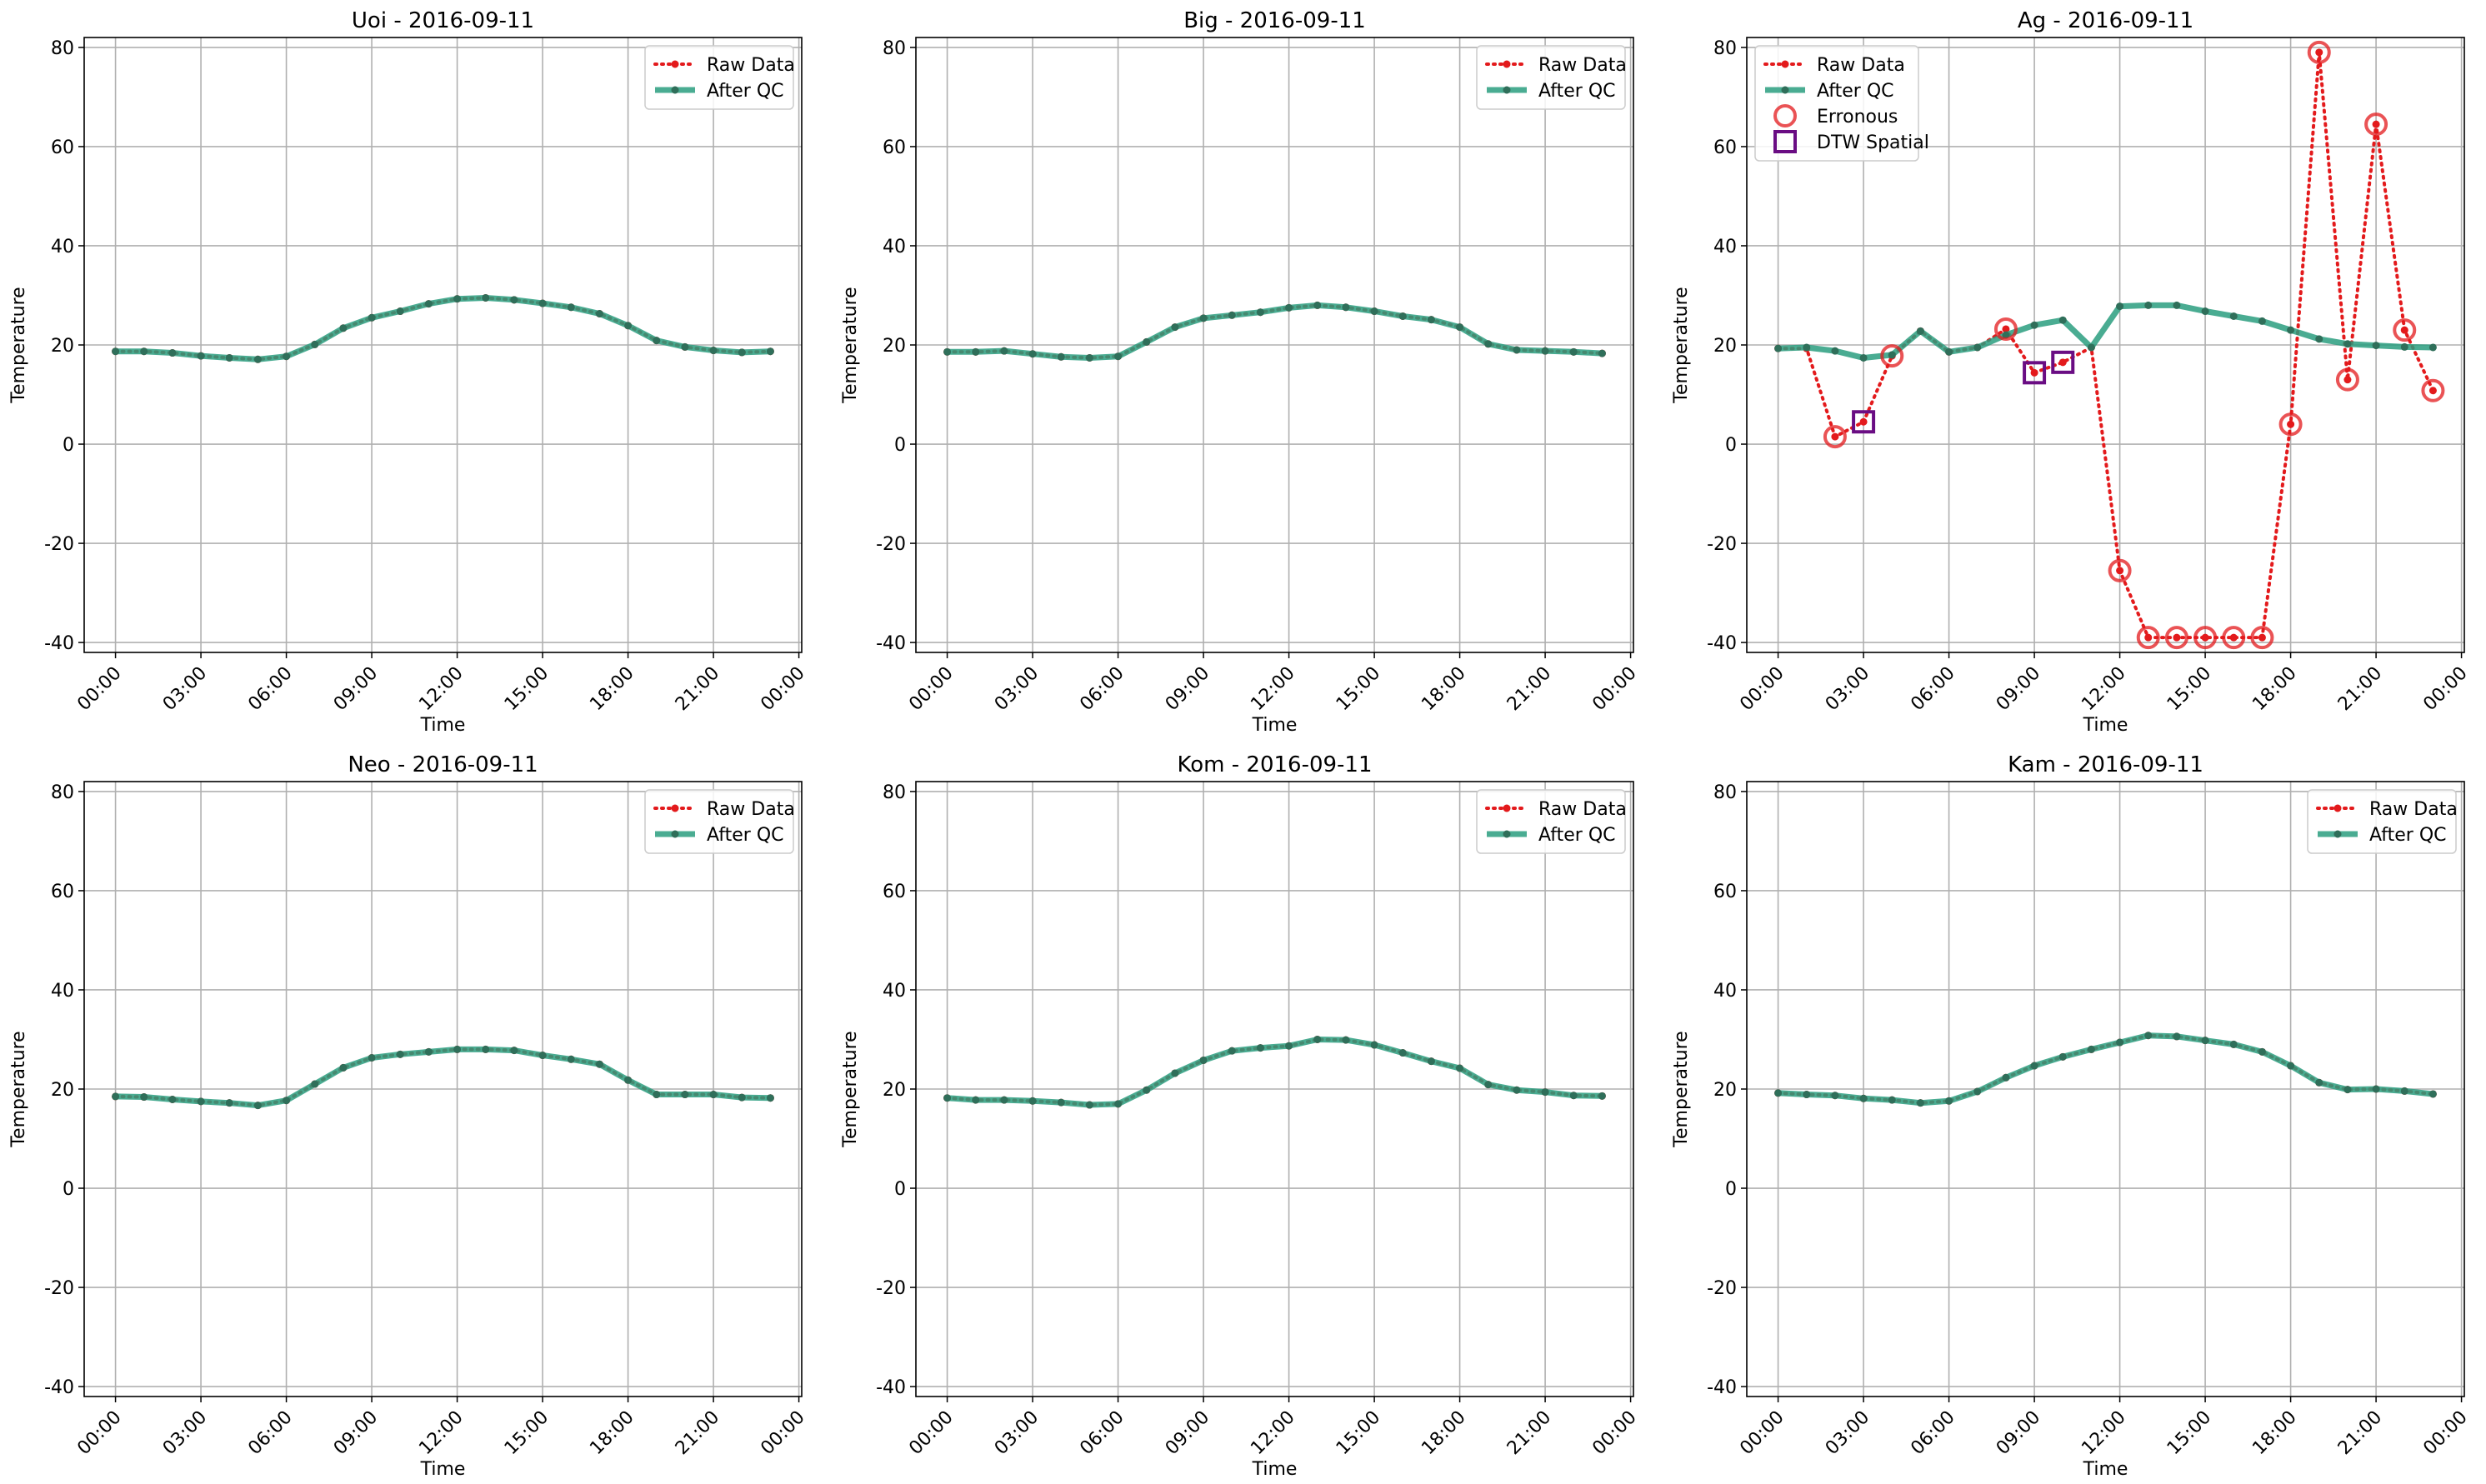 The width and height of the screenshot is (2486, 1484). Describe the element at coordinates (2105, 764) in the screenshot. I see `chart-title: Kam - 2016-09-11` at that location.